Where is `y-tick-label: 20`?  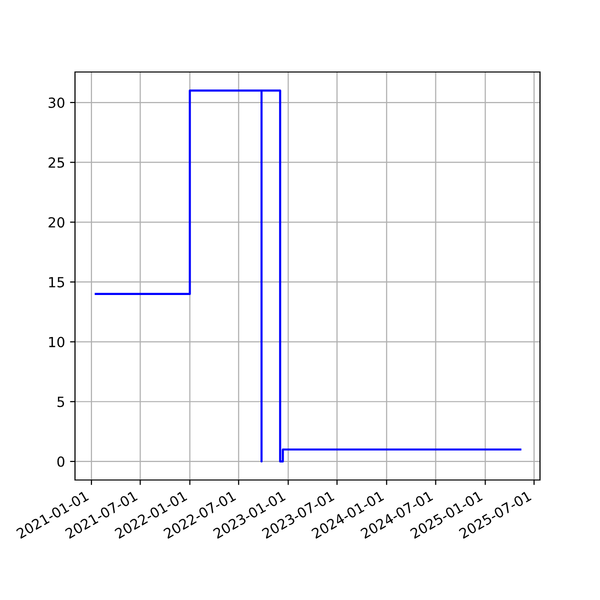
y-tick-label: 20 is located at coordinates (56, 222).